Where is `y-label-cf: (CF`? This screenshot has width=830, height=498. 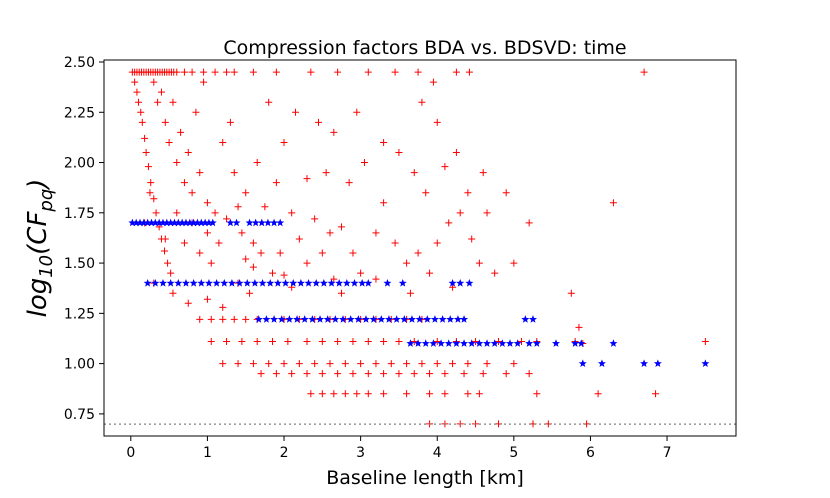
y-label-cf: (CF is located at coordinates (38, 233).